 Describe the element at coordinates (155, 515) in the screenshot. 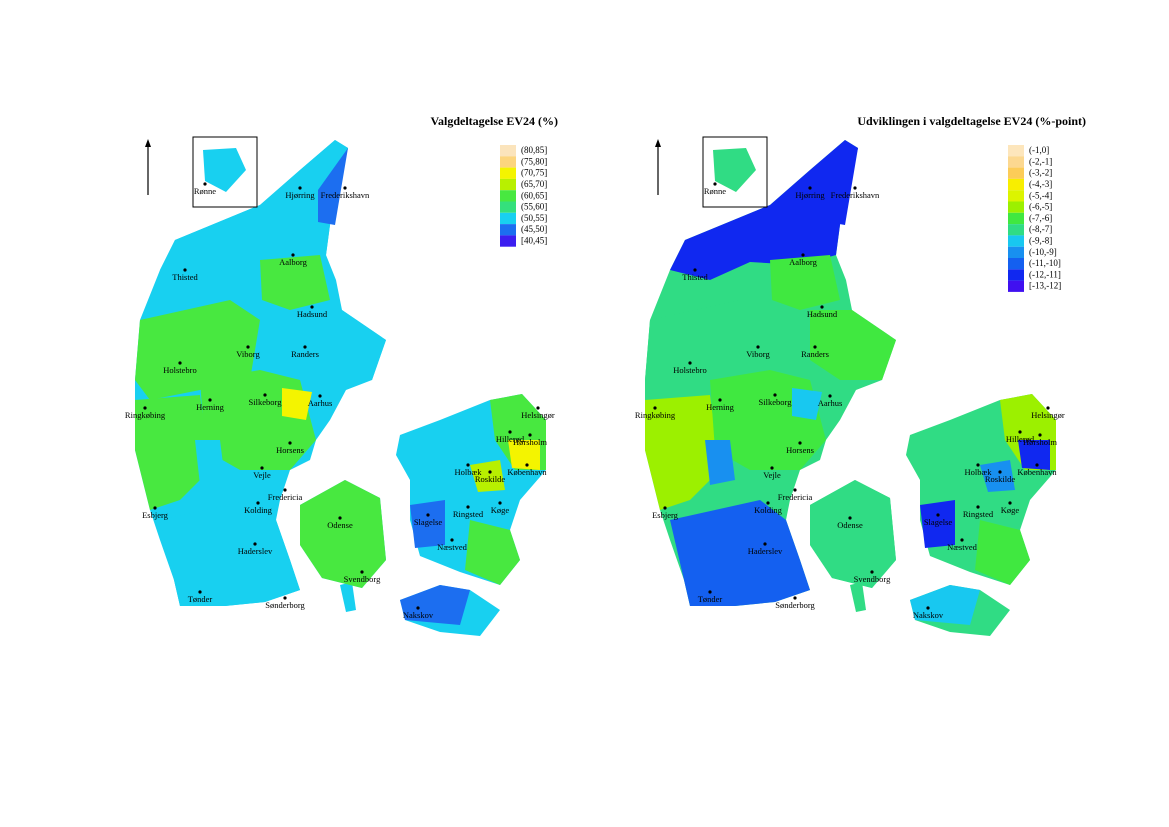

I see `city-label: Esbjerg` at that location.